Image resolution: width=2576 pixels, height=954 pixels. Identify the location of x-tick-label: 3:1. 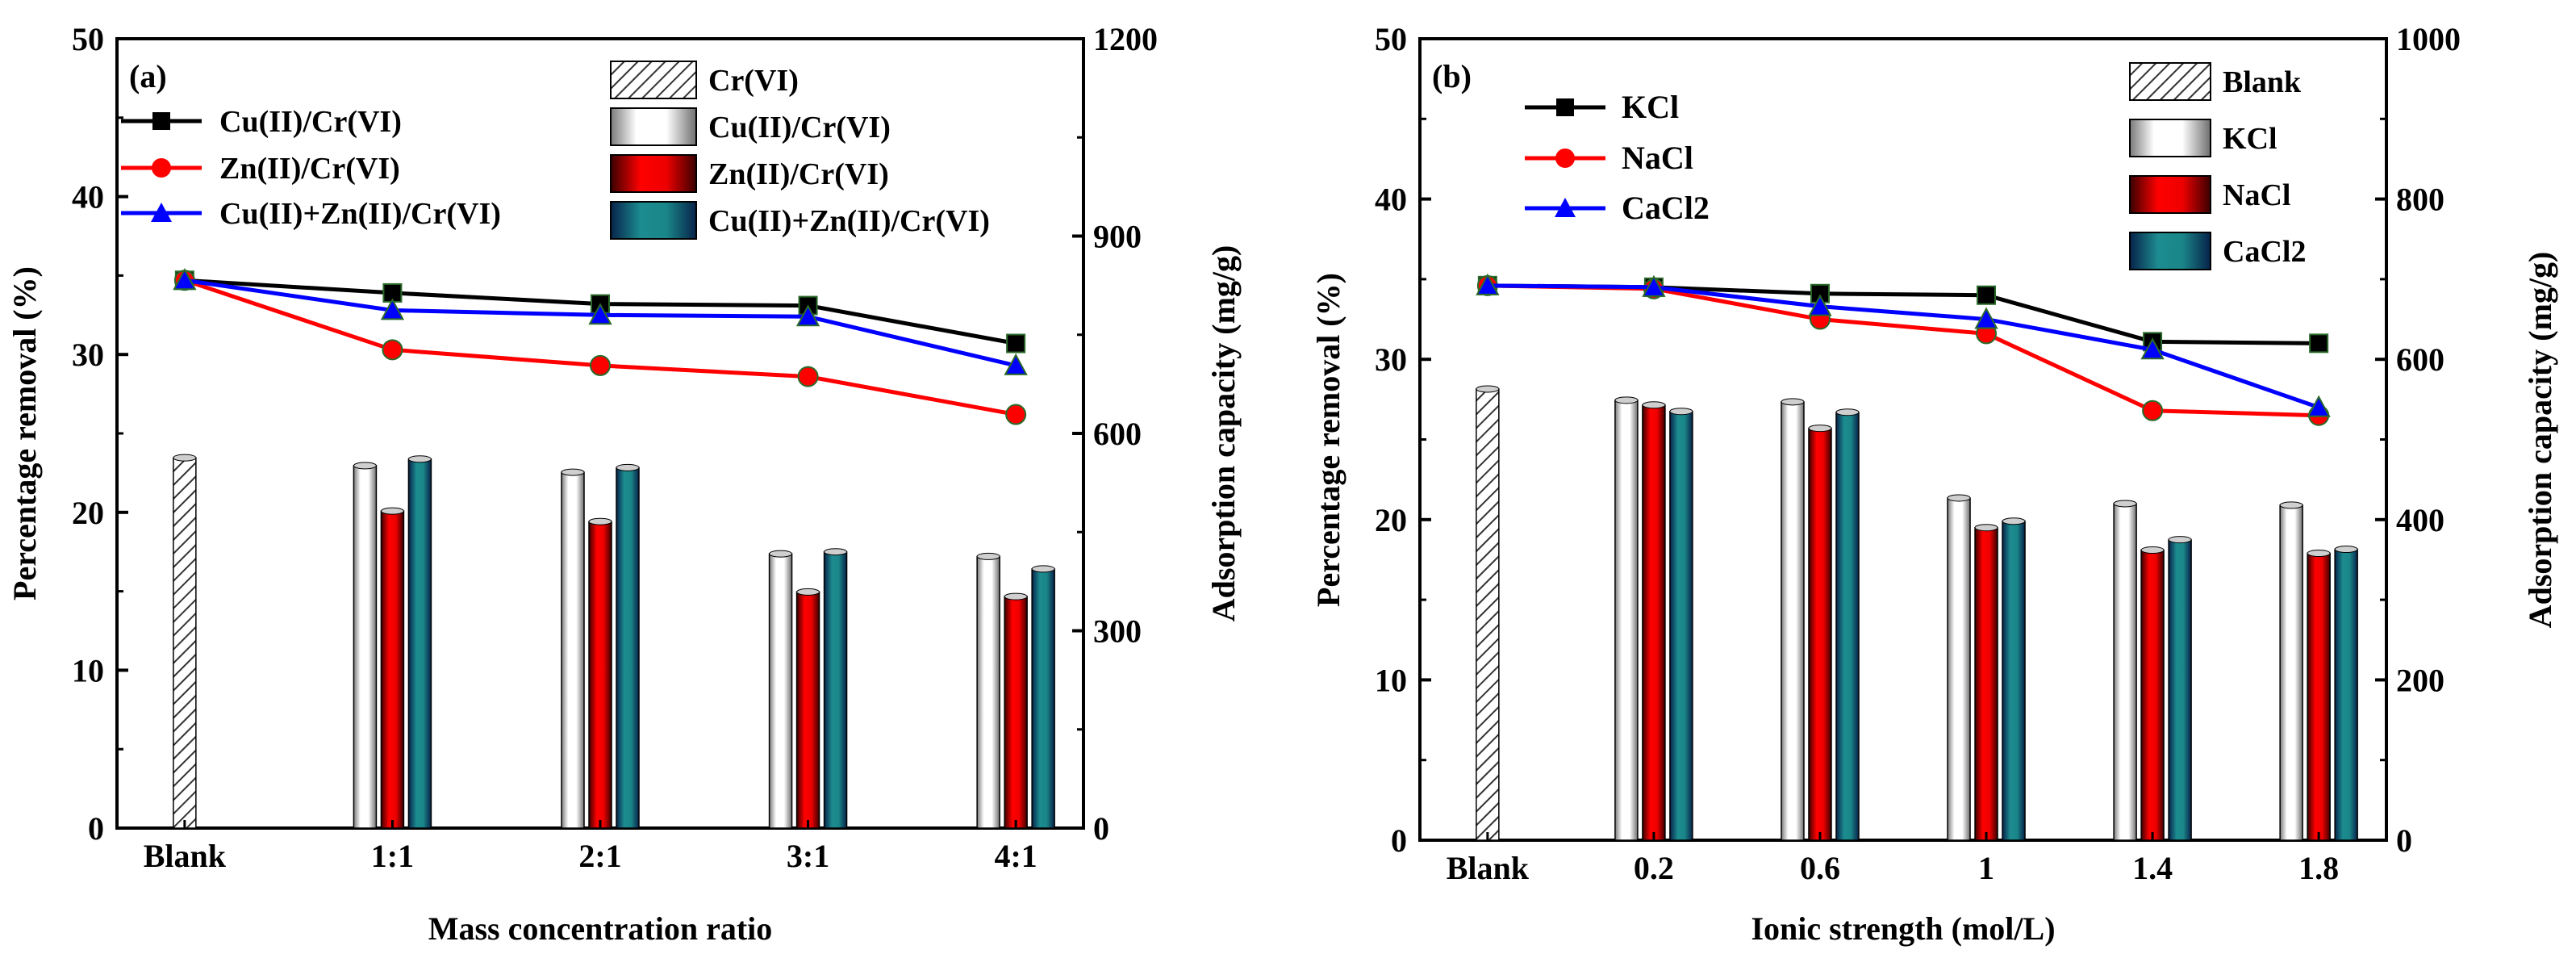
(808, 856).